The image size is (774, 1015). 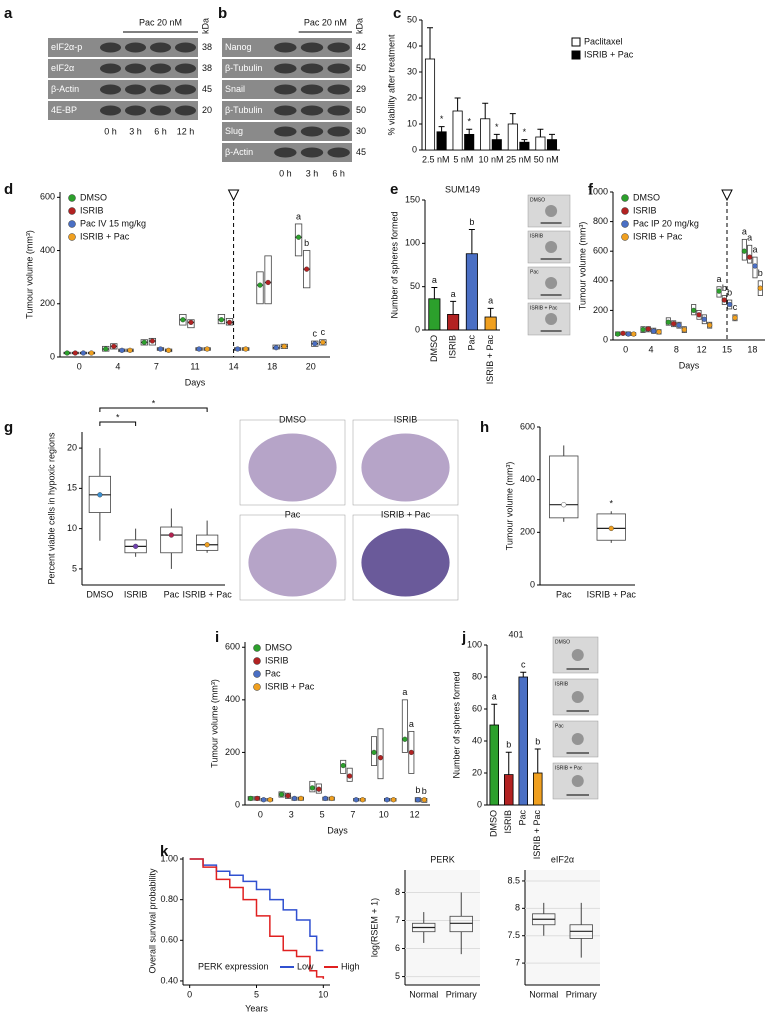 What do you see at coordinates (582, 266) in the screenshot?
I see `y-axis-label: Tumour volume (mm³)` at bounding box center [582, 266].